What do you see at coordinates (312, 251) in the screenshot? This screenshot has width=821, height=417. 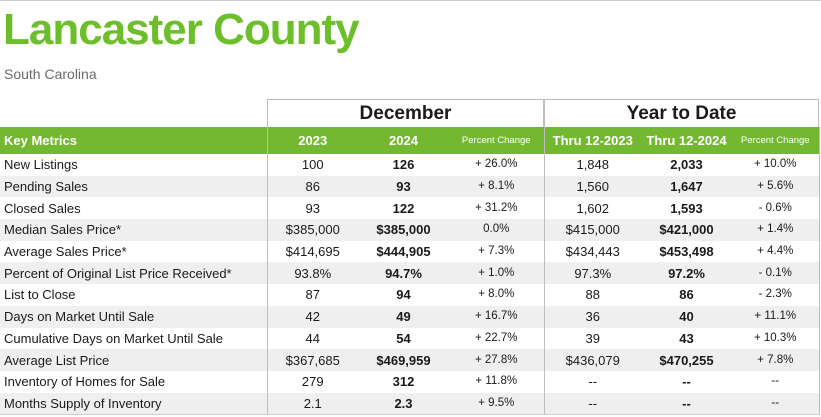 I see `cell-dec-2023: $414,695` at bounding box center [312, 251].